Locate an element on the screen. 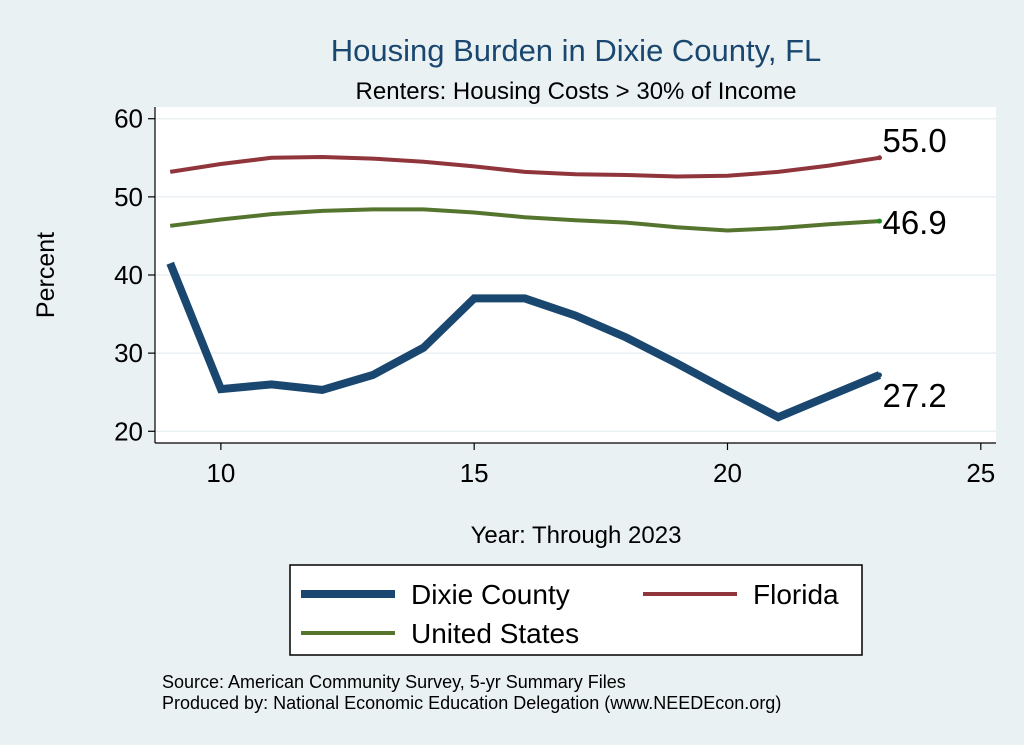 The width and height of the screenshot is (1024, 745). legend-label-florida: Florida is located at coordinates (796, 594).